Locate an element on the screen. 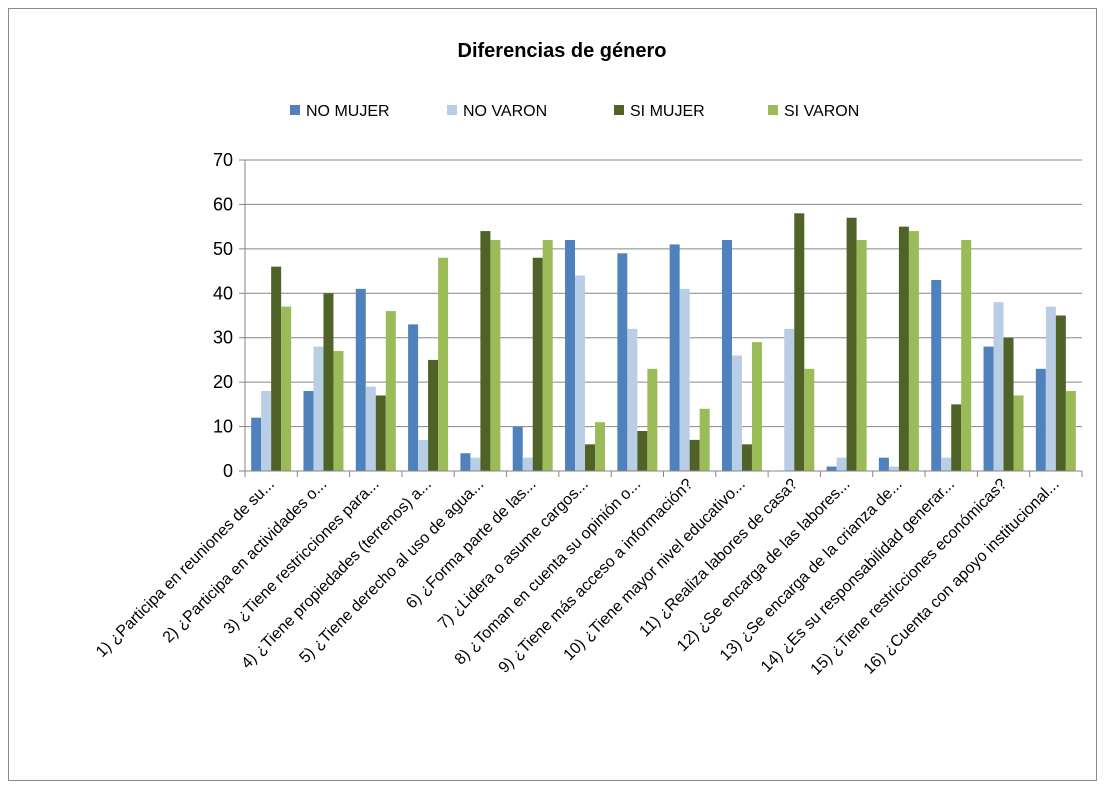  y-tick-label: 10 is located at coordinates (223, 427).